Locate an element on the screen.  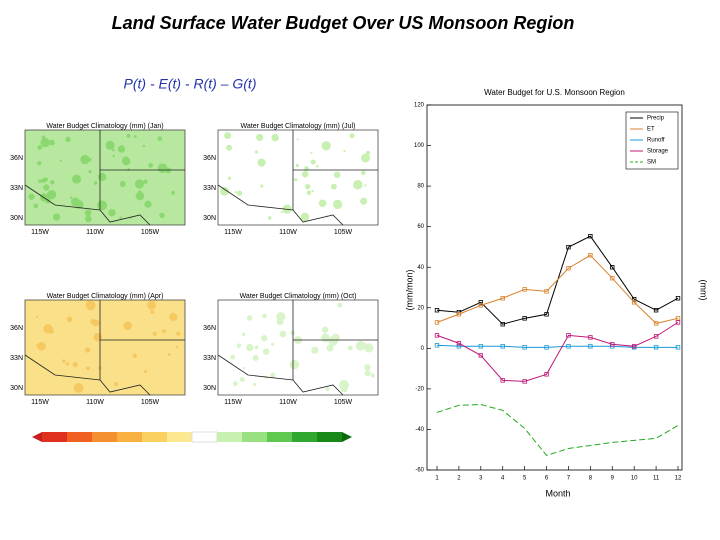
map-frame is located at coordinates (298, 177).